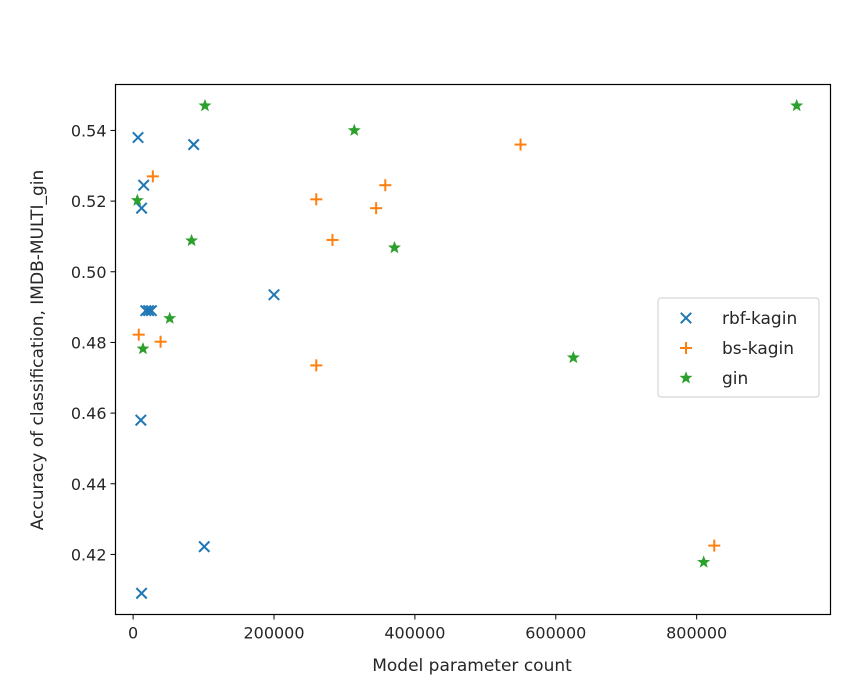 The height and width of the screenshot is (691, 855). What do you see at coordinates (206, 365) in the screenshot?
I see `series-rbf-kagin` at bounding box center [206, 365].